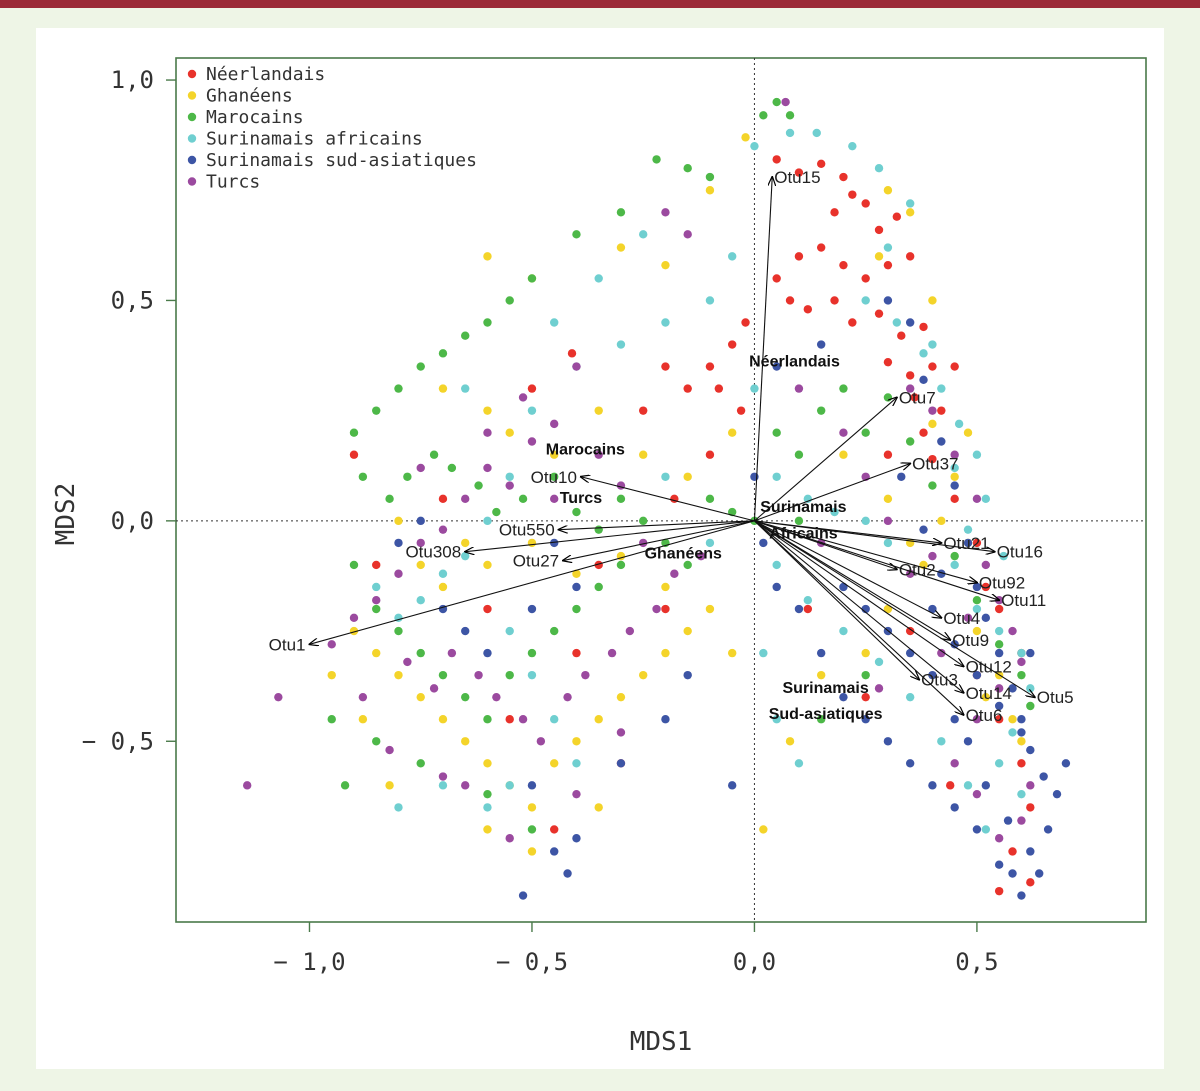 The image size is (1200, 1091). I want to click on x-axis-title: MDS1, so click(661, 1042).